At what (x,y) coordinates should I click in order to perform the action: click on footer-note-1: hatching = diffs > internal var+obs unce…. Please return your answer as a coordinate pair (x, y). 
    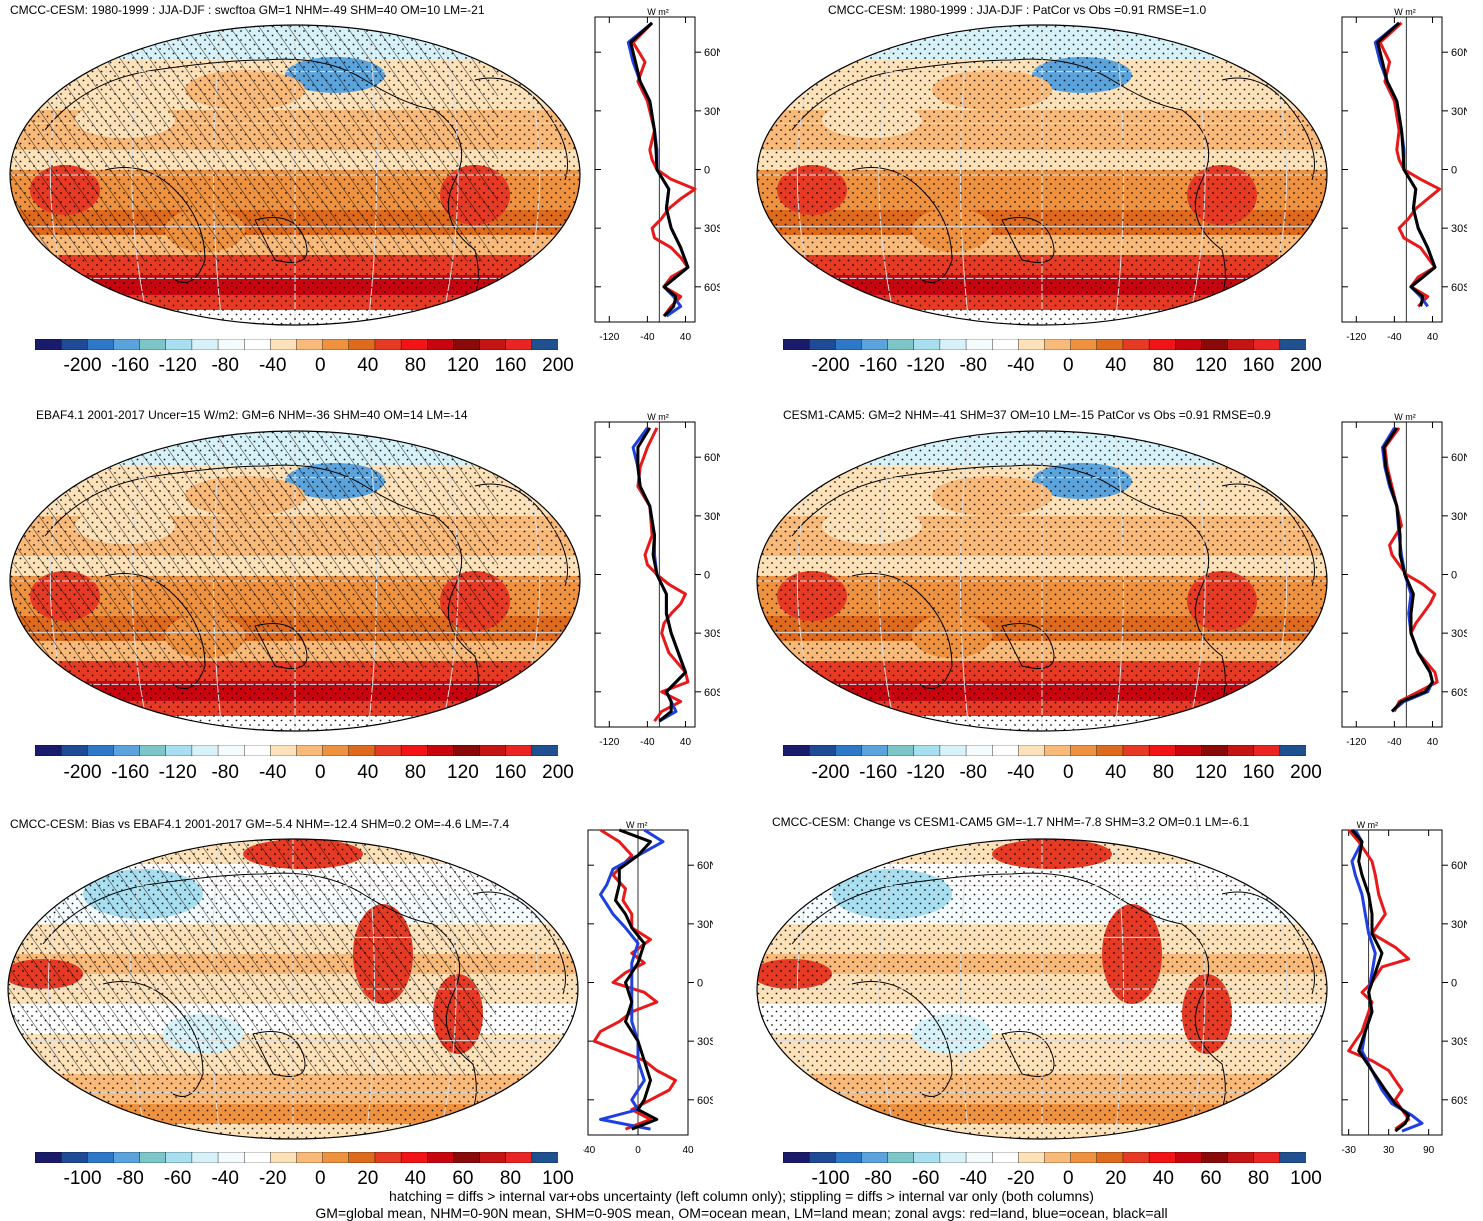
    Looking at the image, I should click on (741, 1196).